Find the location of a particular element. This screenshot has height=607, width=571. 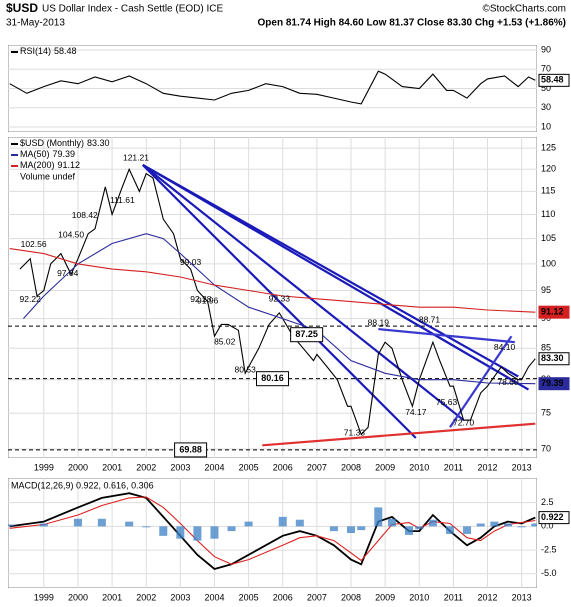

point-label: 88.71 is located at coordinates (430, 319).